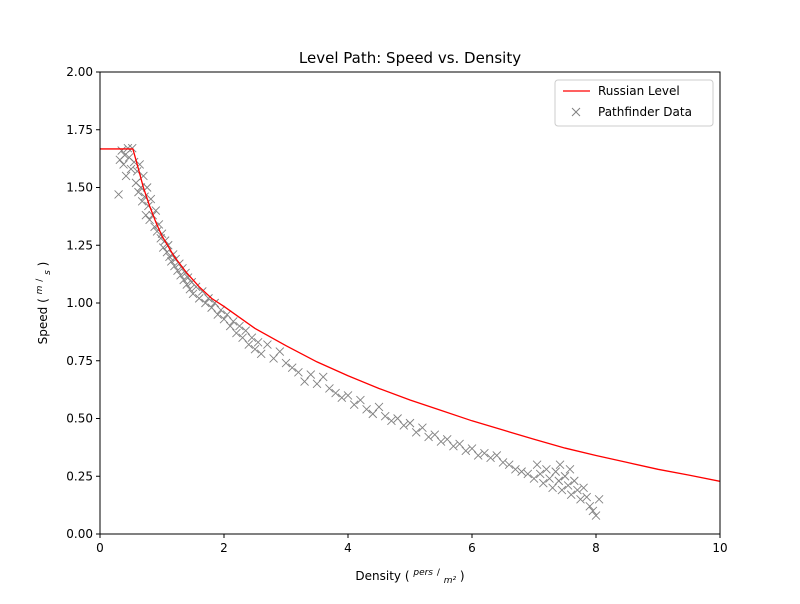 This screenshot has width=800, height=604. Describe the element at coordinates (348, 548) in the screenshot. I see `x-tick-label: 4` at that location.